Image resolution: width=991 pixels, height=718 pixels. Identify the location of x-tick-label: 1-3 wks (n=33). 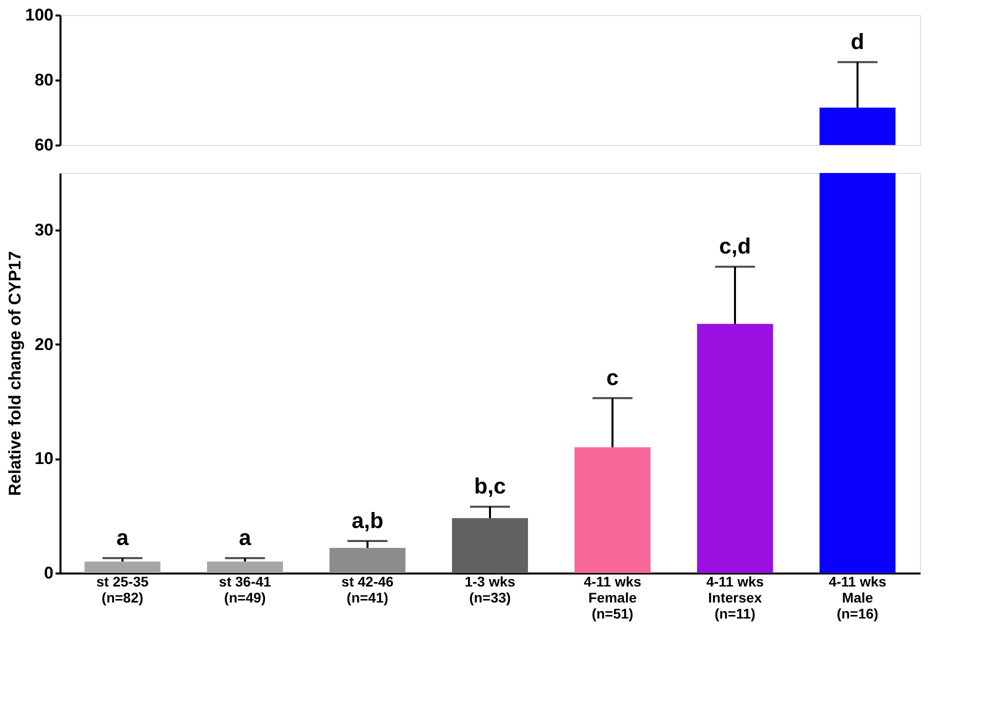
(490, 590).